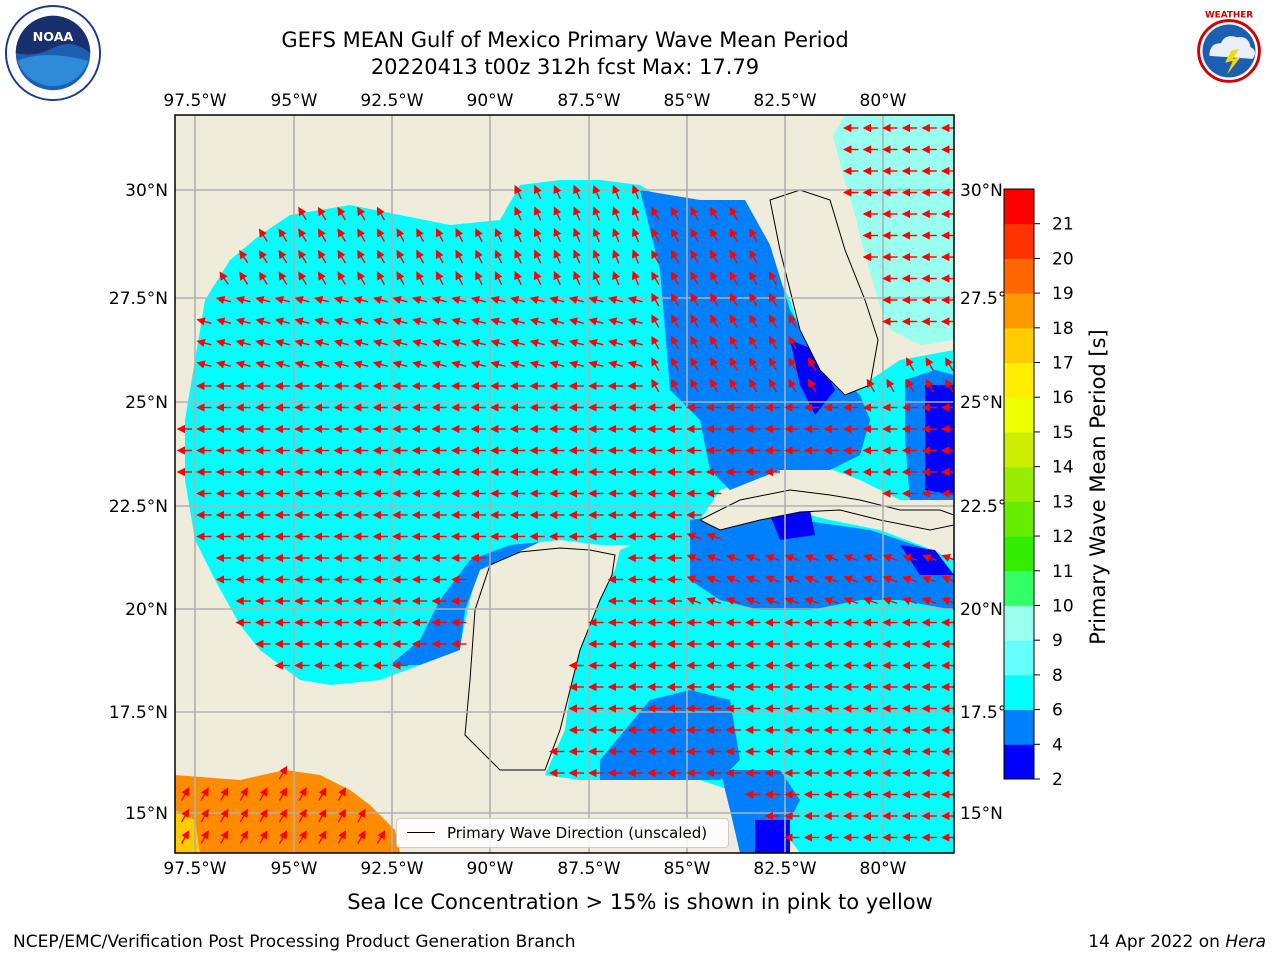  Describe the element at coordinates (565, 67) in the screenshot. I see `chart-subtitle: 20220413 t00z 312h fcst Max: 17.79` at that location.